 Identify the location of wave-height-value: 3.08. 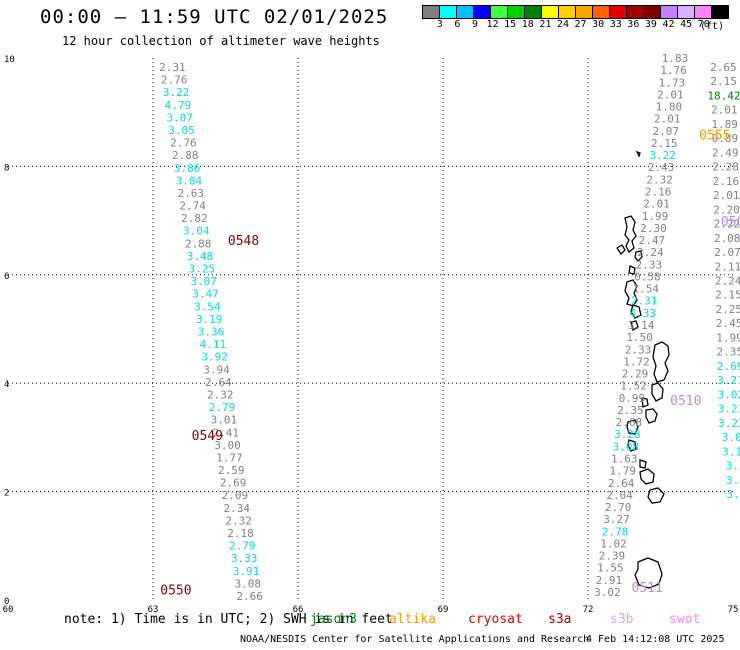
(626, 446).